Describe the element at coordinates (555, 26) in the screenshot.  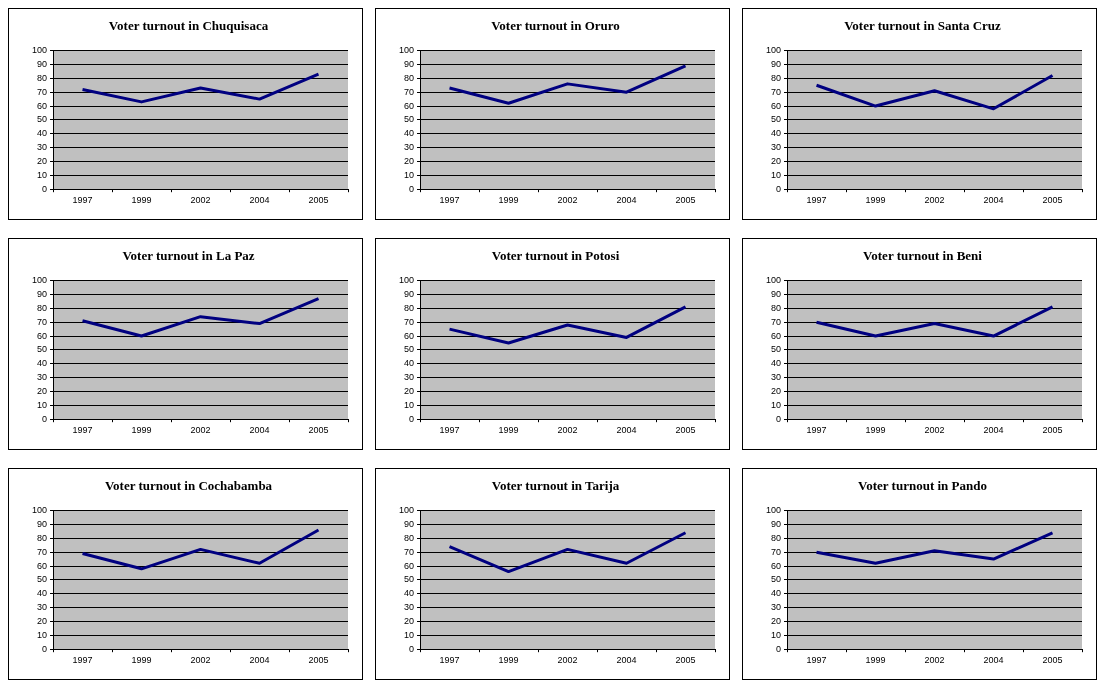
I see `chart-title: Voter turnout in Oruro` at that location.